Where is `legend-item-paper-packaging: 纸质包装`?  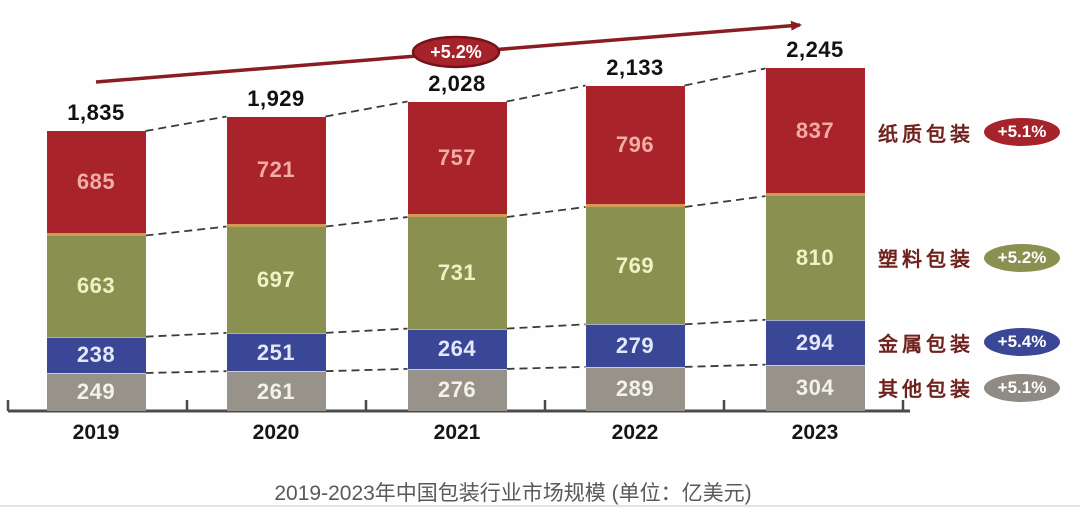 legend-item-paper-packaging: 纸质包装 is located at coordinates (926, 132).